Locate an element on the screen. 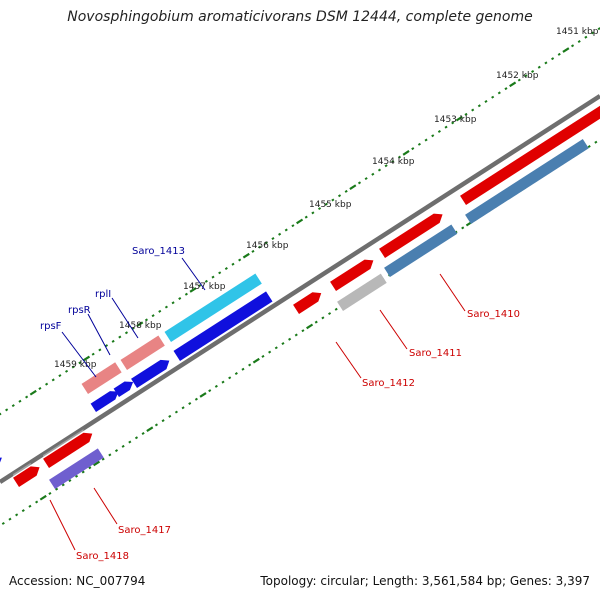  gene-label-rplI: rplI is located at coordinates (103, 294).